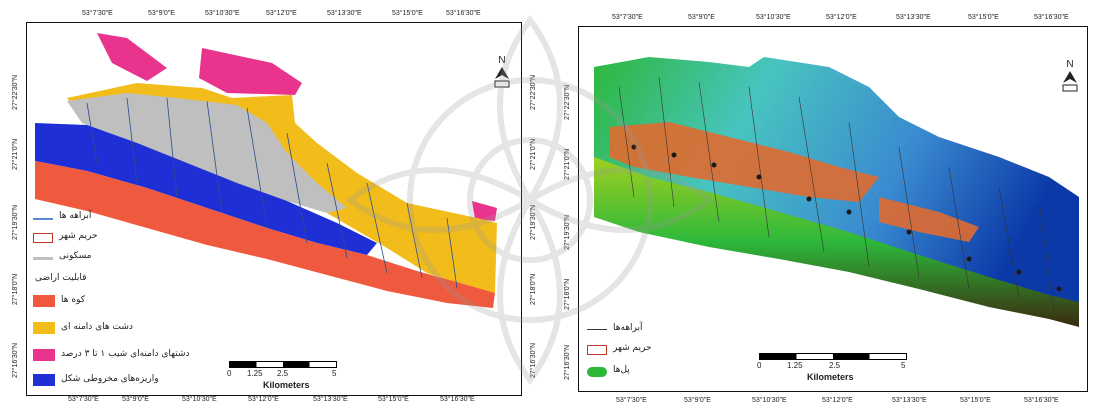 The height and width of the screenshot is (407, 1097). Describe the element at coordinates (769, 400) in the screenshot. I see `right-bottom-tick: 53°10'30"E` at that location.